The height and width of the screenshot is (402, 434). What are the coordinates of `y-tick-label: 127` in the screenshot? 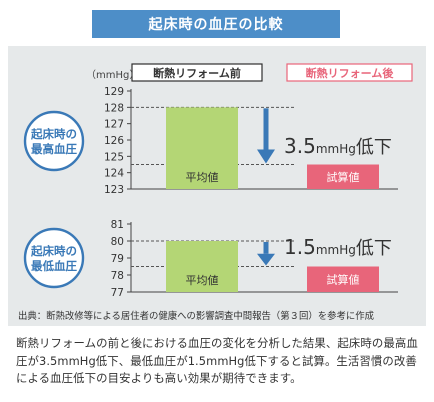 It's located at (114, 125).